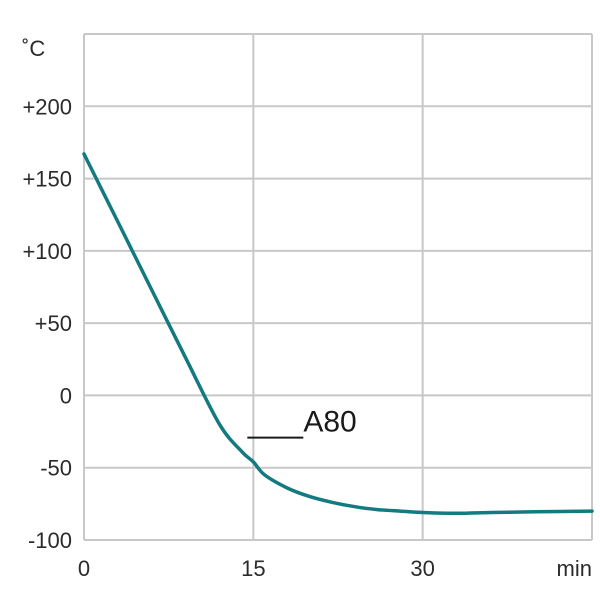  Describe the element at coordinates (84, 568) in the screenshot. I see `x-tick-label: 0` at that location.